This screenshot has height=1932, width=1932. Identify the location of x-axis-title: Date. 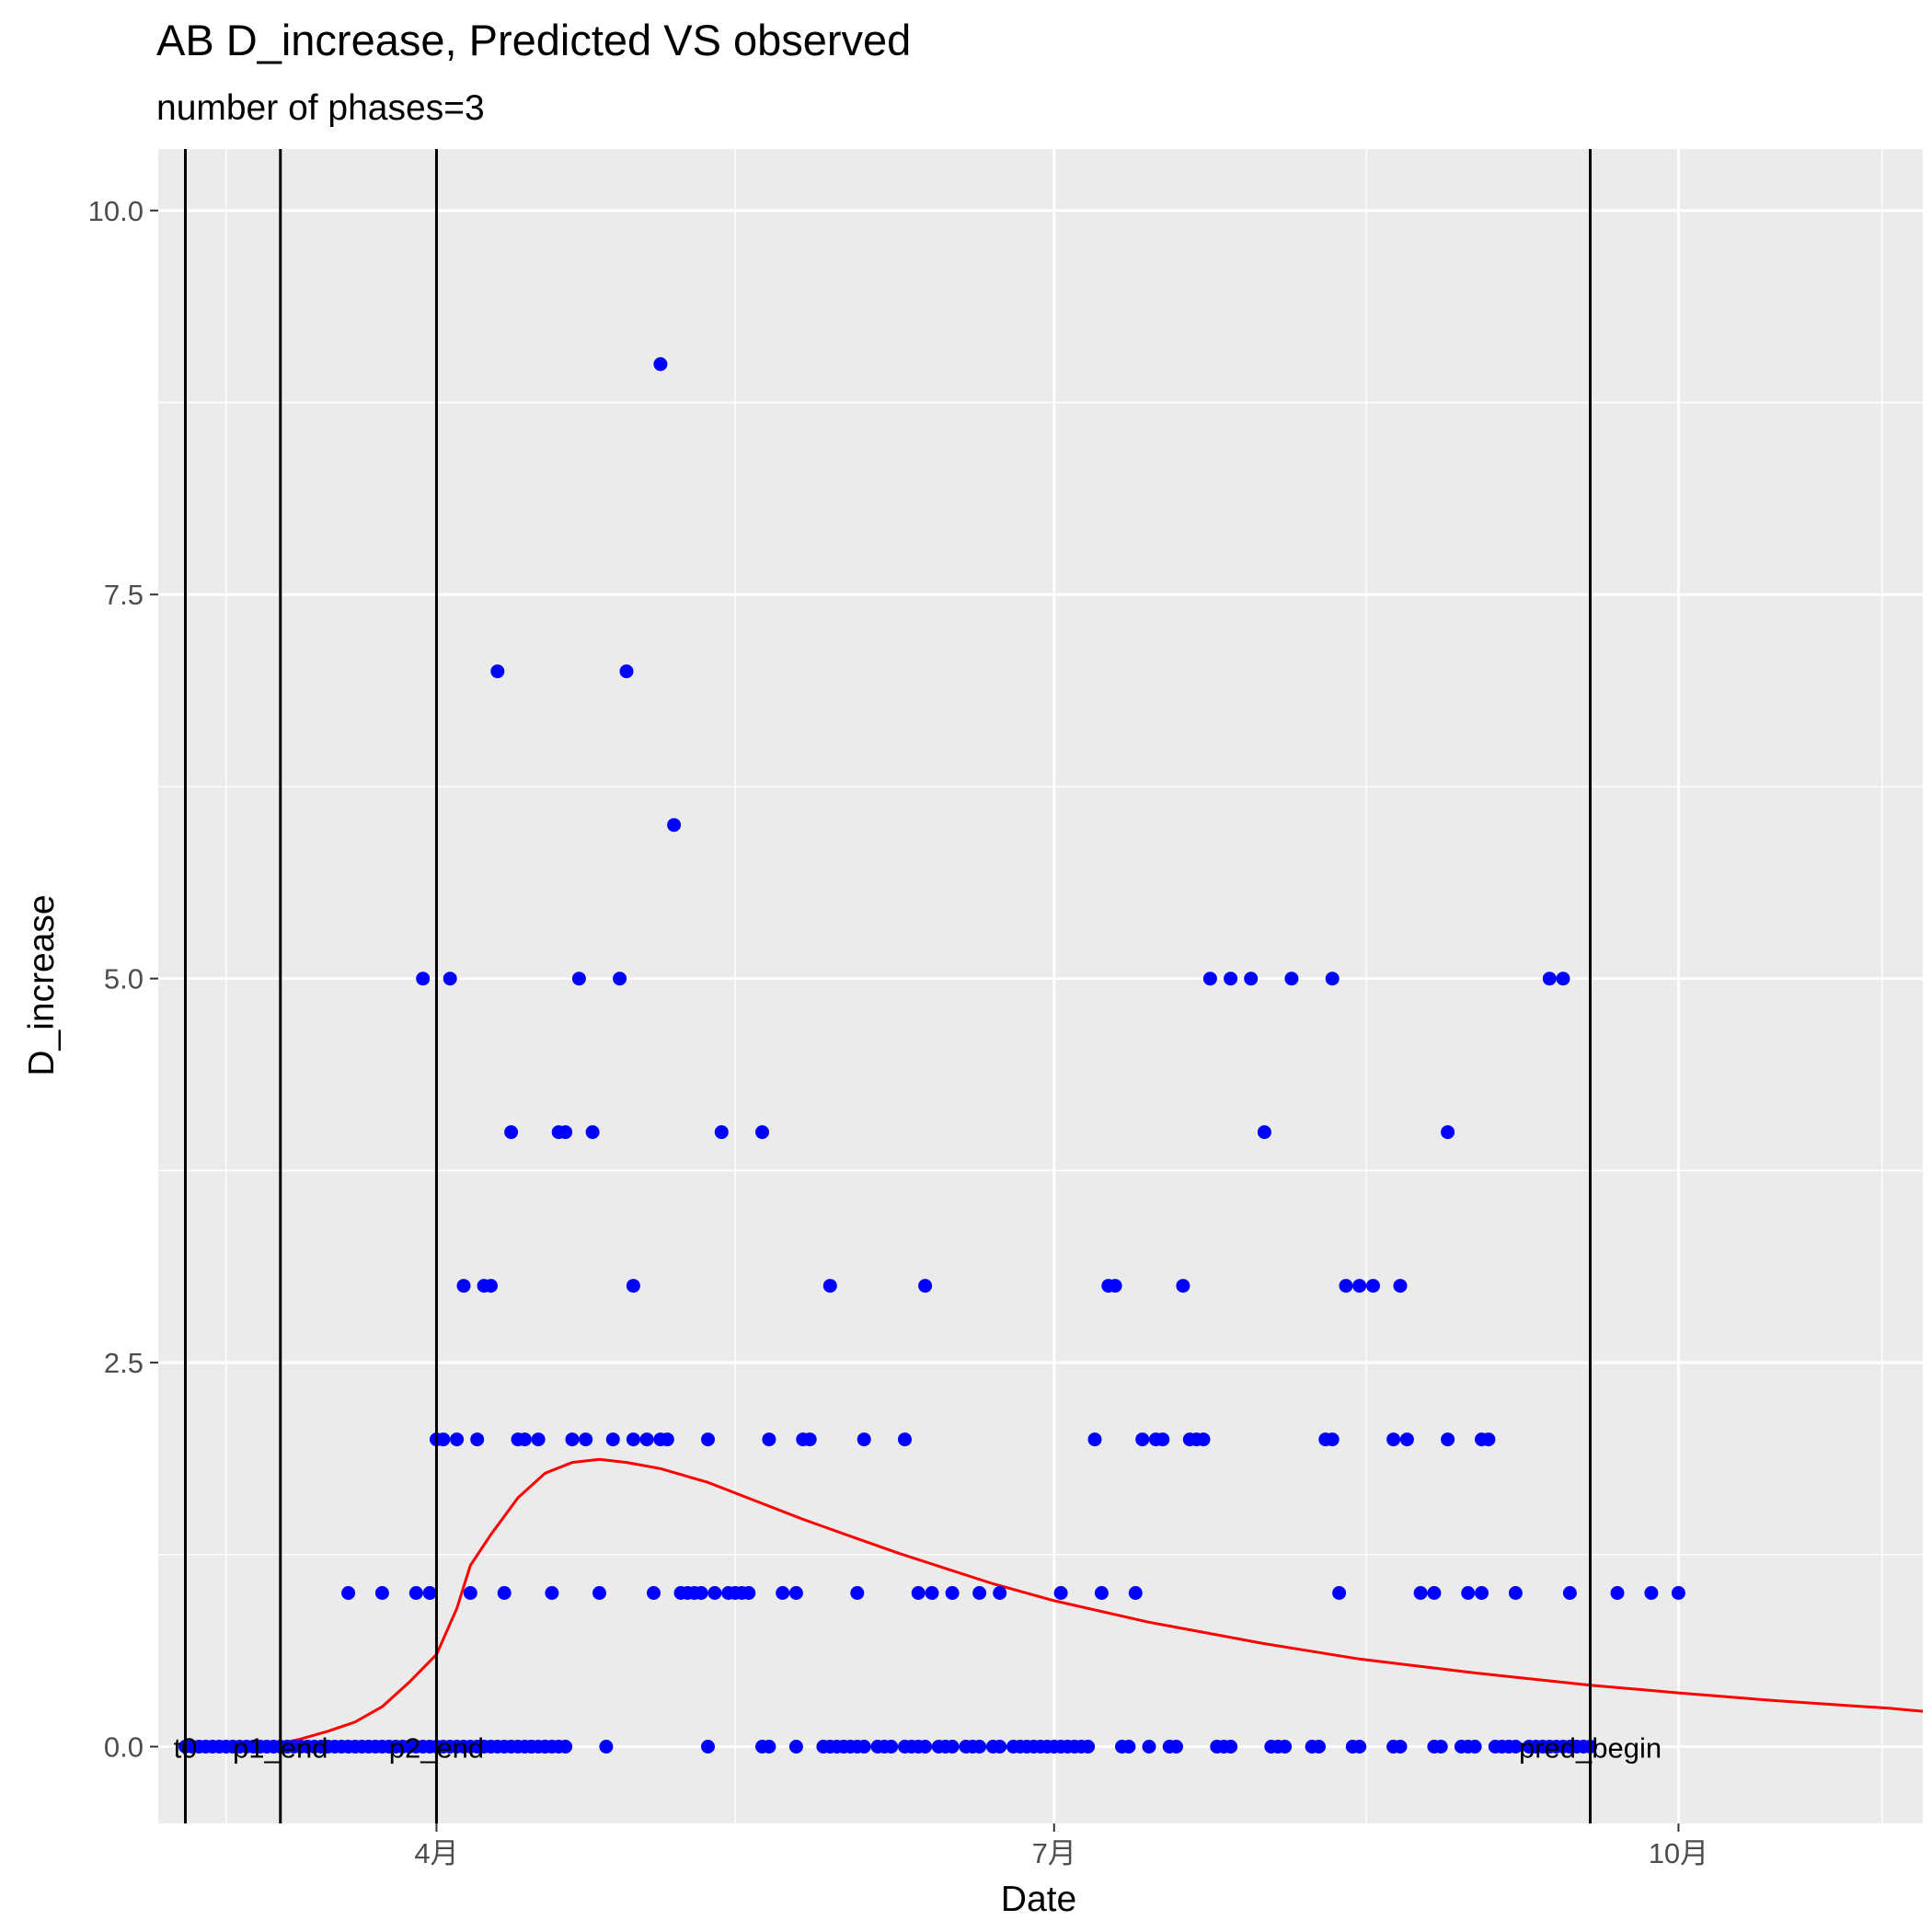
(1038, 1899).